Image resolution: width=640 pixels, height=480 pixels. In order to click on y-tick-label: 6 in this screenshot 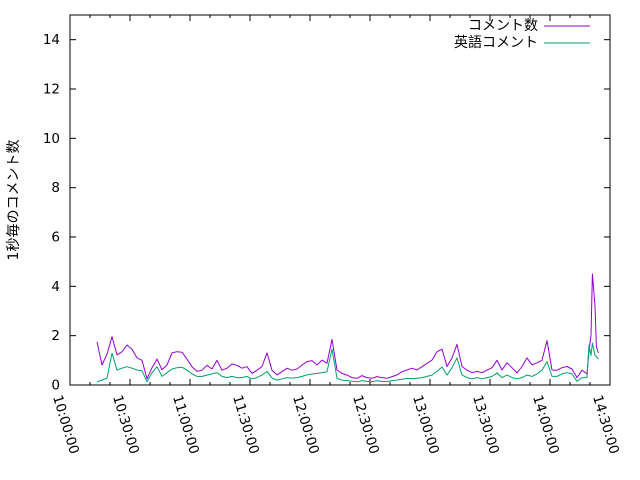, I will do `click(55, 238)`.